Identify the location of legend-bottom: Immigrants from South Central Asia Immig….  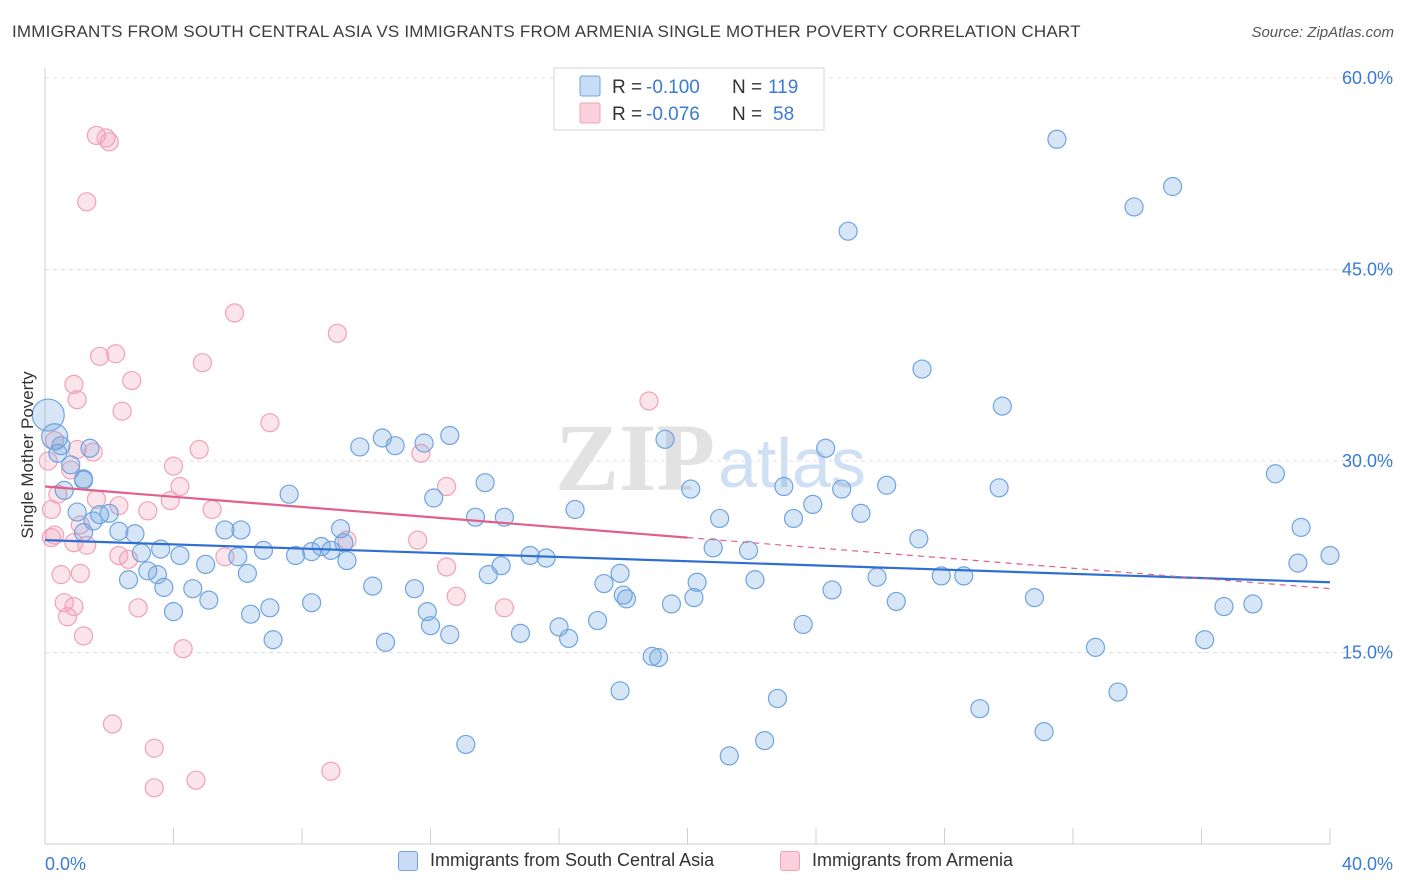
(703, 865).